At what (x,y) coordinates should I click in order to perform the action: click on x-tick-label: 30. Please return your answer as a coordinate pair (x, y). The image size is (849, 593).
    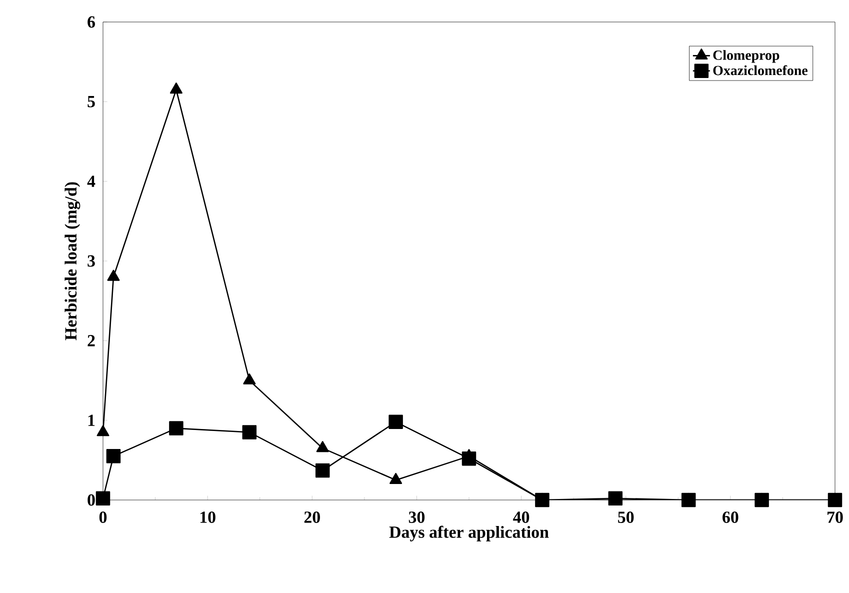
    Looking at the image, I should click on (416, 517).